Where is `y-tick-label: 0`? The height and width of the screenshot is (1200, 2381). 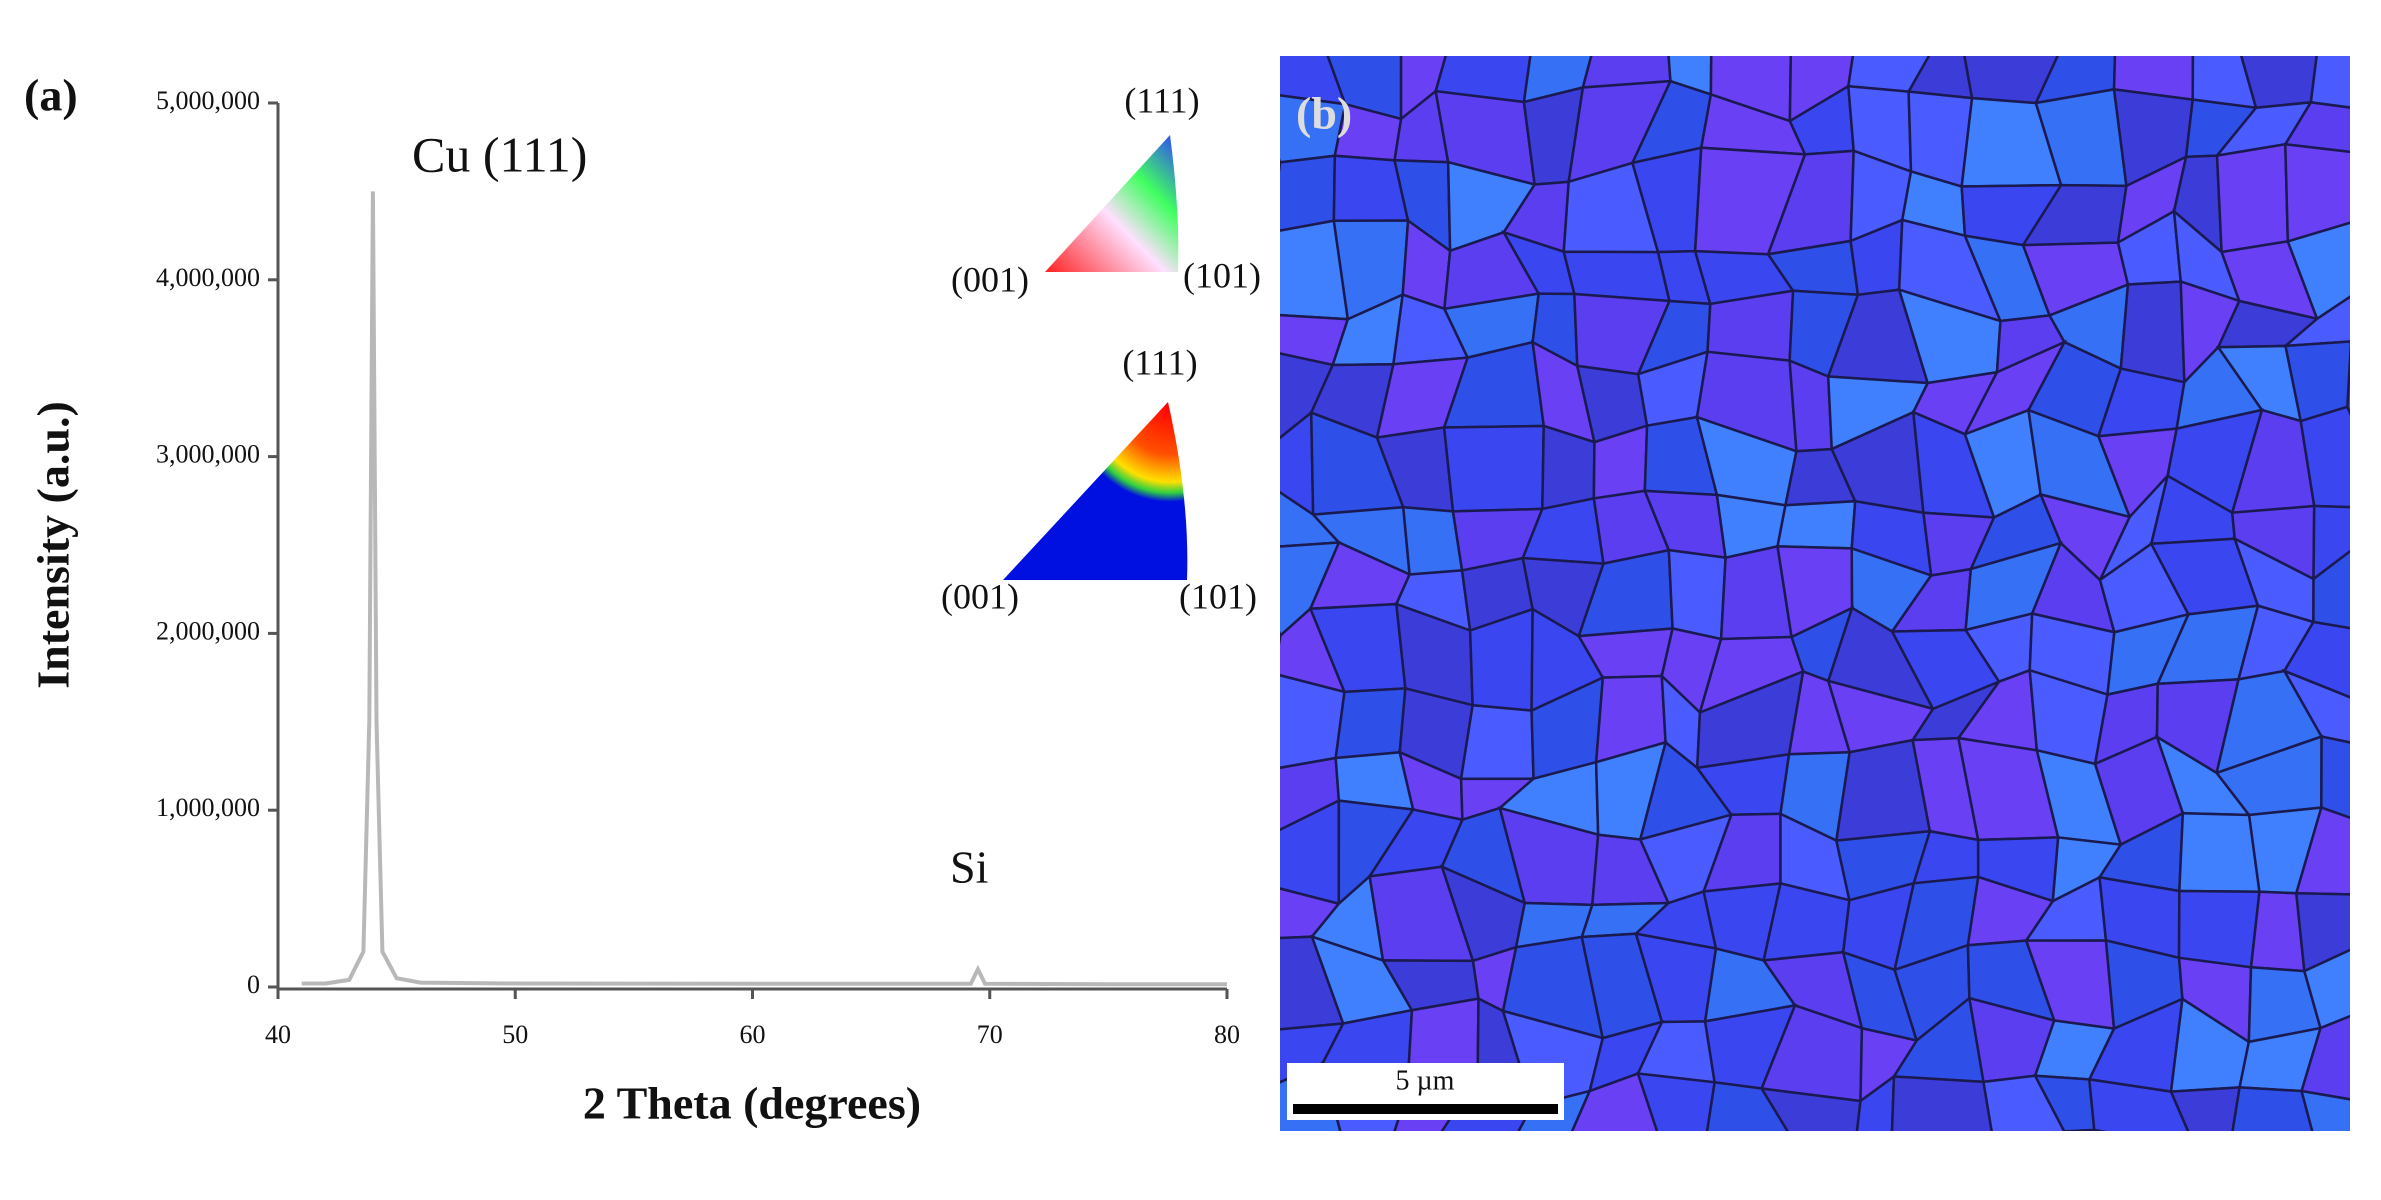 y-tick-label: 0 is located at coordinates (253, 984).